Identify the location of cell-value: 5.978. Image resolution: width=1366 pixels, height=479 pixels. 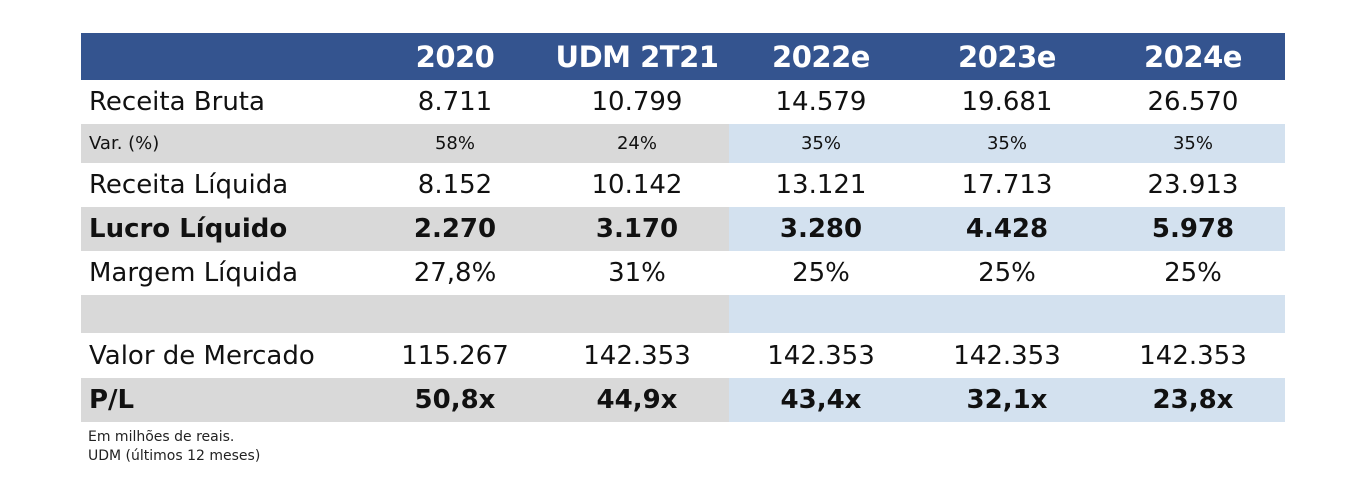
(1193, 229).